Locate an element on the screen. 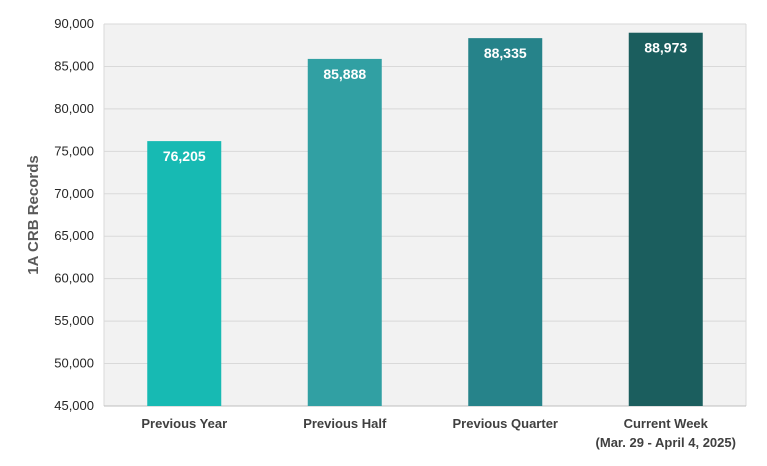 This screenshot has width=767, height=466. y-axis-title: 1A CRB Records is located at coordinates (33, 214).